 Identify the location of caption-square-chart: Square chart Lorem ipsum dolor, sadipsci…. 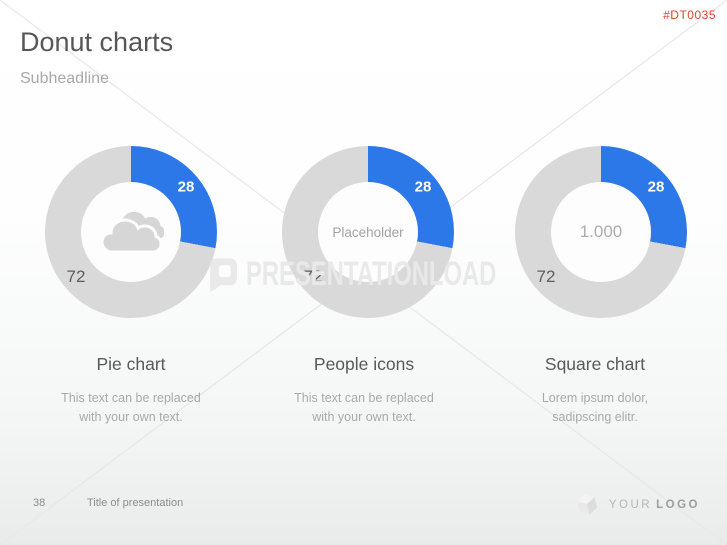
(595, 391).